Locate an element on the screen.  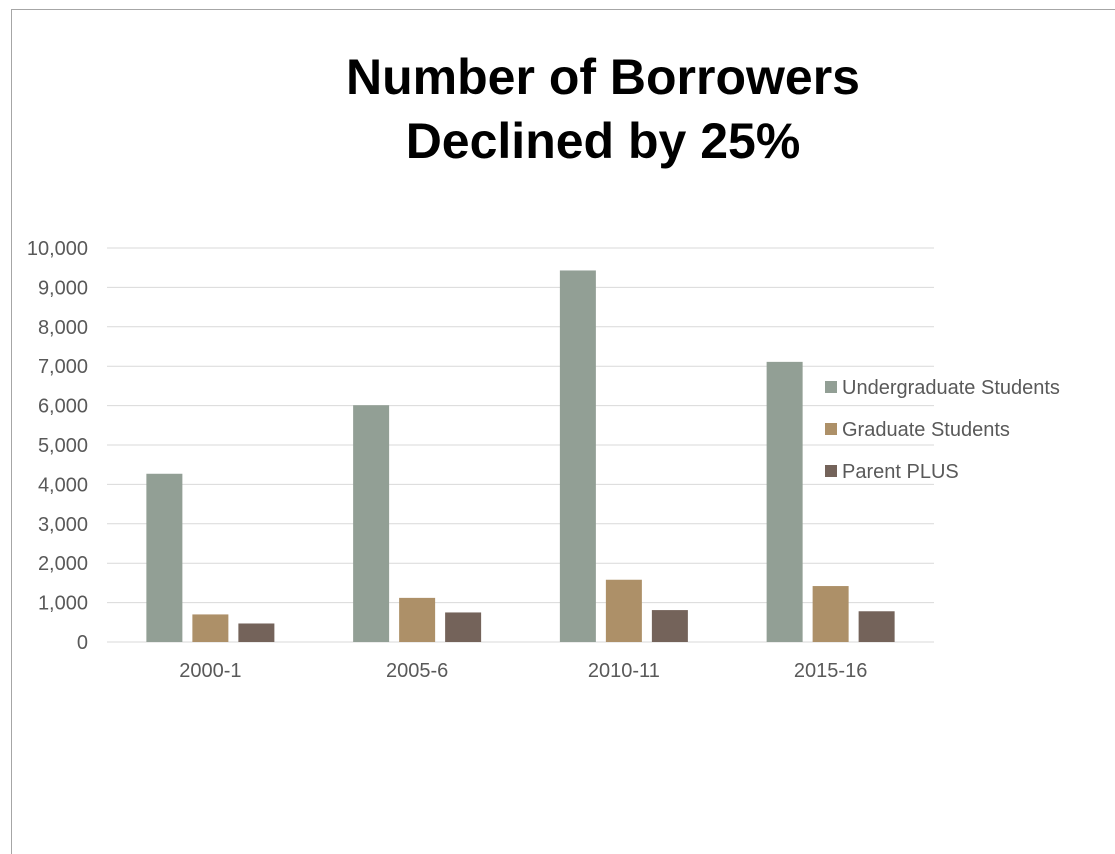
legend-label: Parent PLUS is located at coordinates (900, 472).